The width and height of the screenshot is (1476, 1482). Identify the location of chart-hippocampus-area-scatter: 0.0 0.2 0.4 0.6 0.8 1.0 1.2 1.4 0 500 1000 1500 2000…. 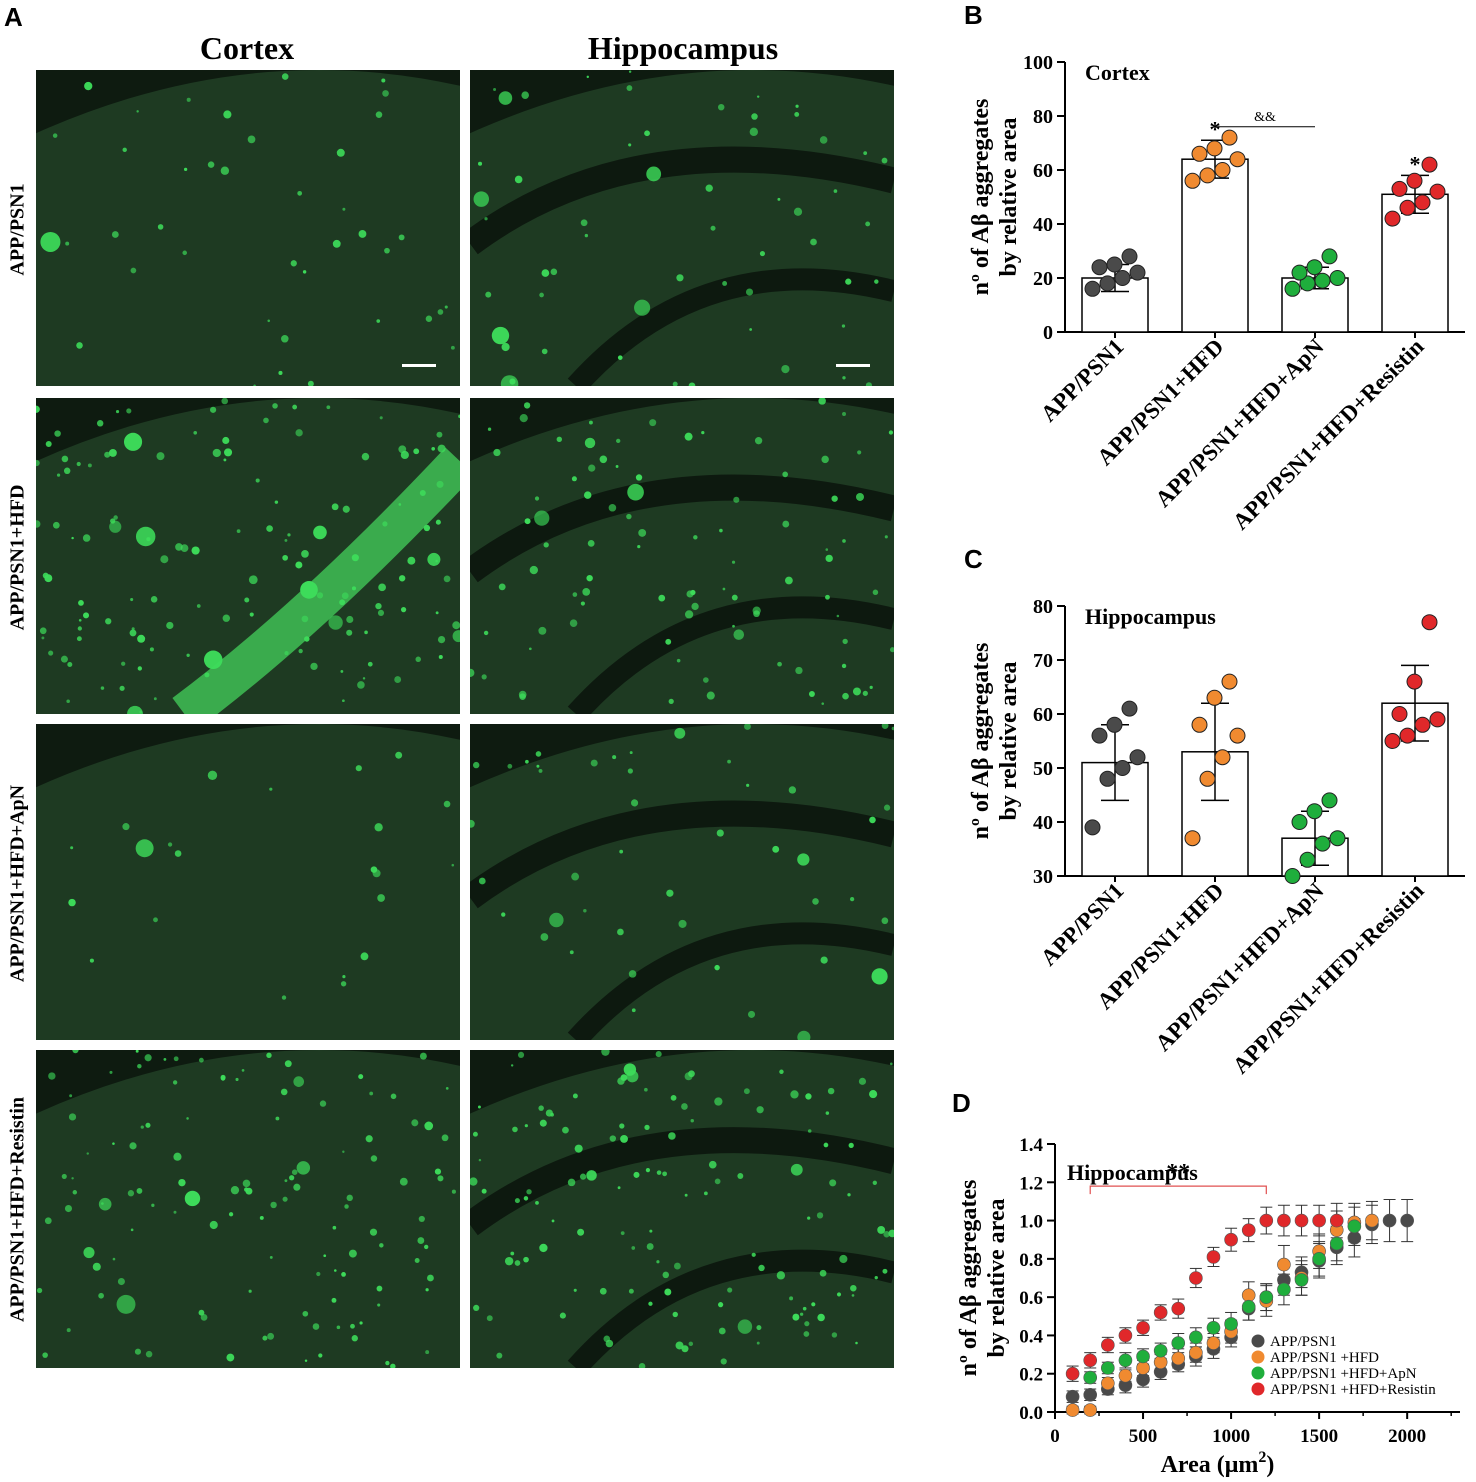
(1208, 1306).